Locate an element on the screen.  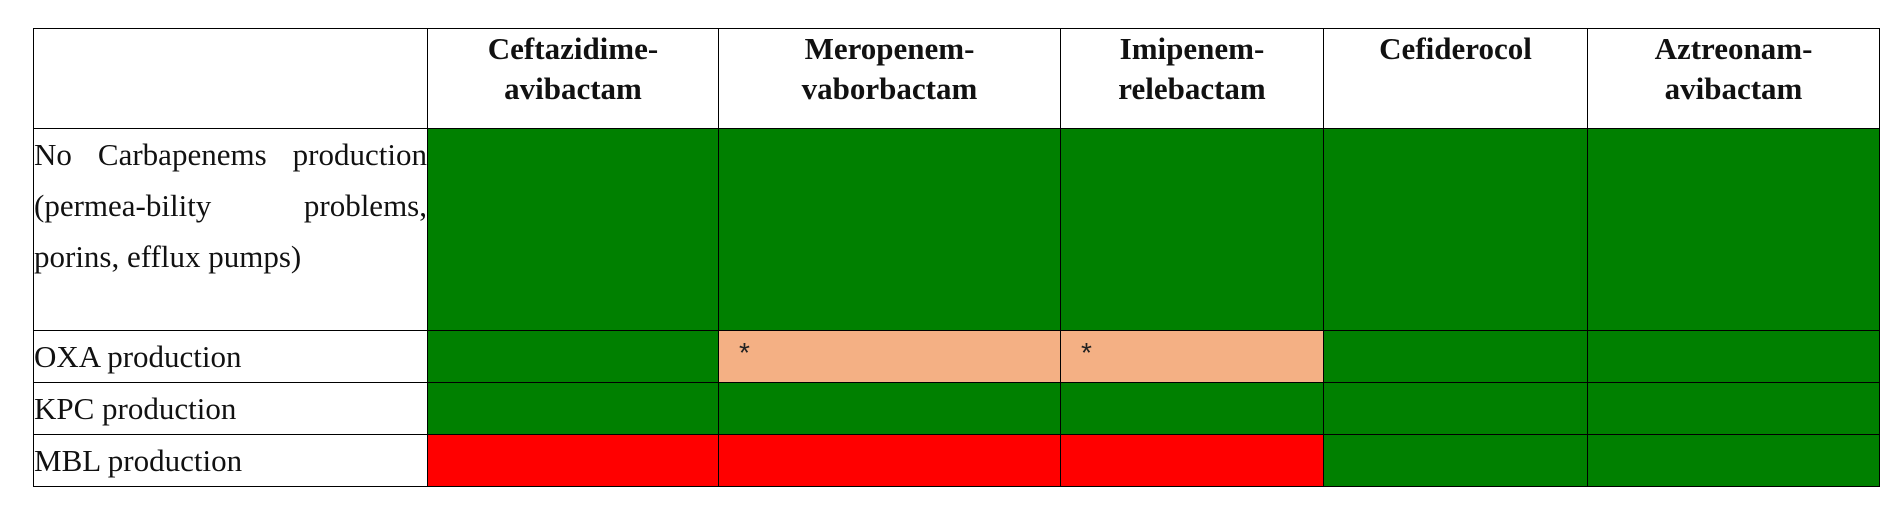
column-header-ceftazidime-avibactam: Ceftazidime- avibactam is located at coordinates (573, 78).